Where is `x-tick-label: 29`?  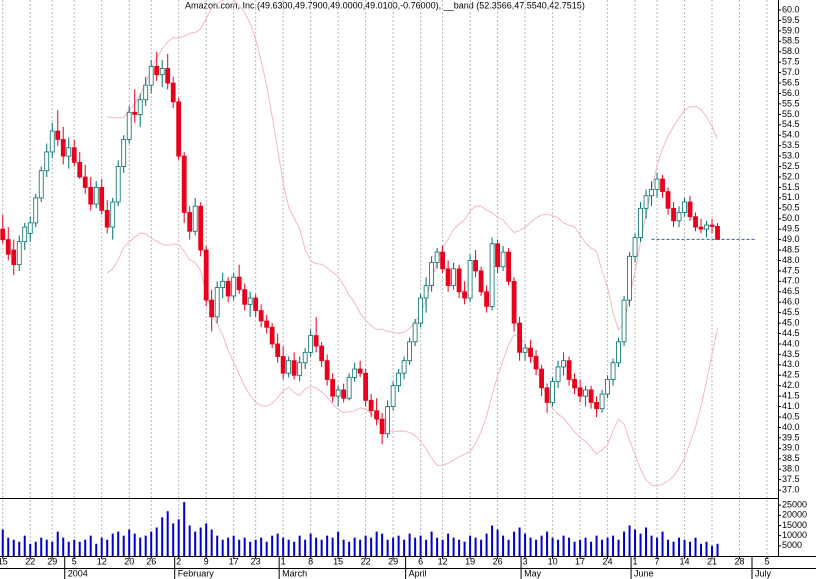 x-tick-label: 29 is located at coordinates (393, 561).